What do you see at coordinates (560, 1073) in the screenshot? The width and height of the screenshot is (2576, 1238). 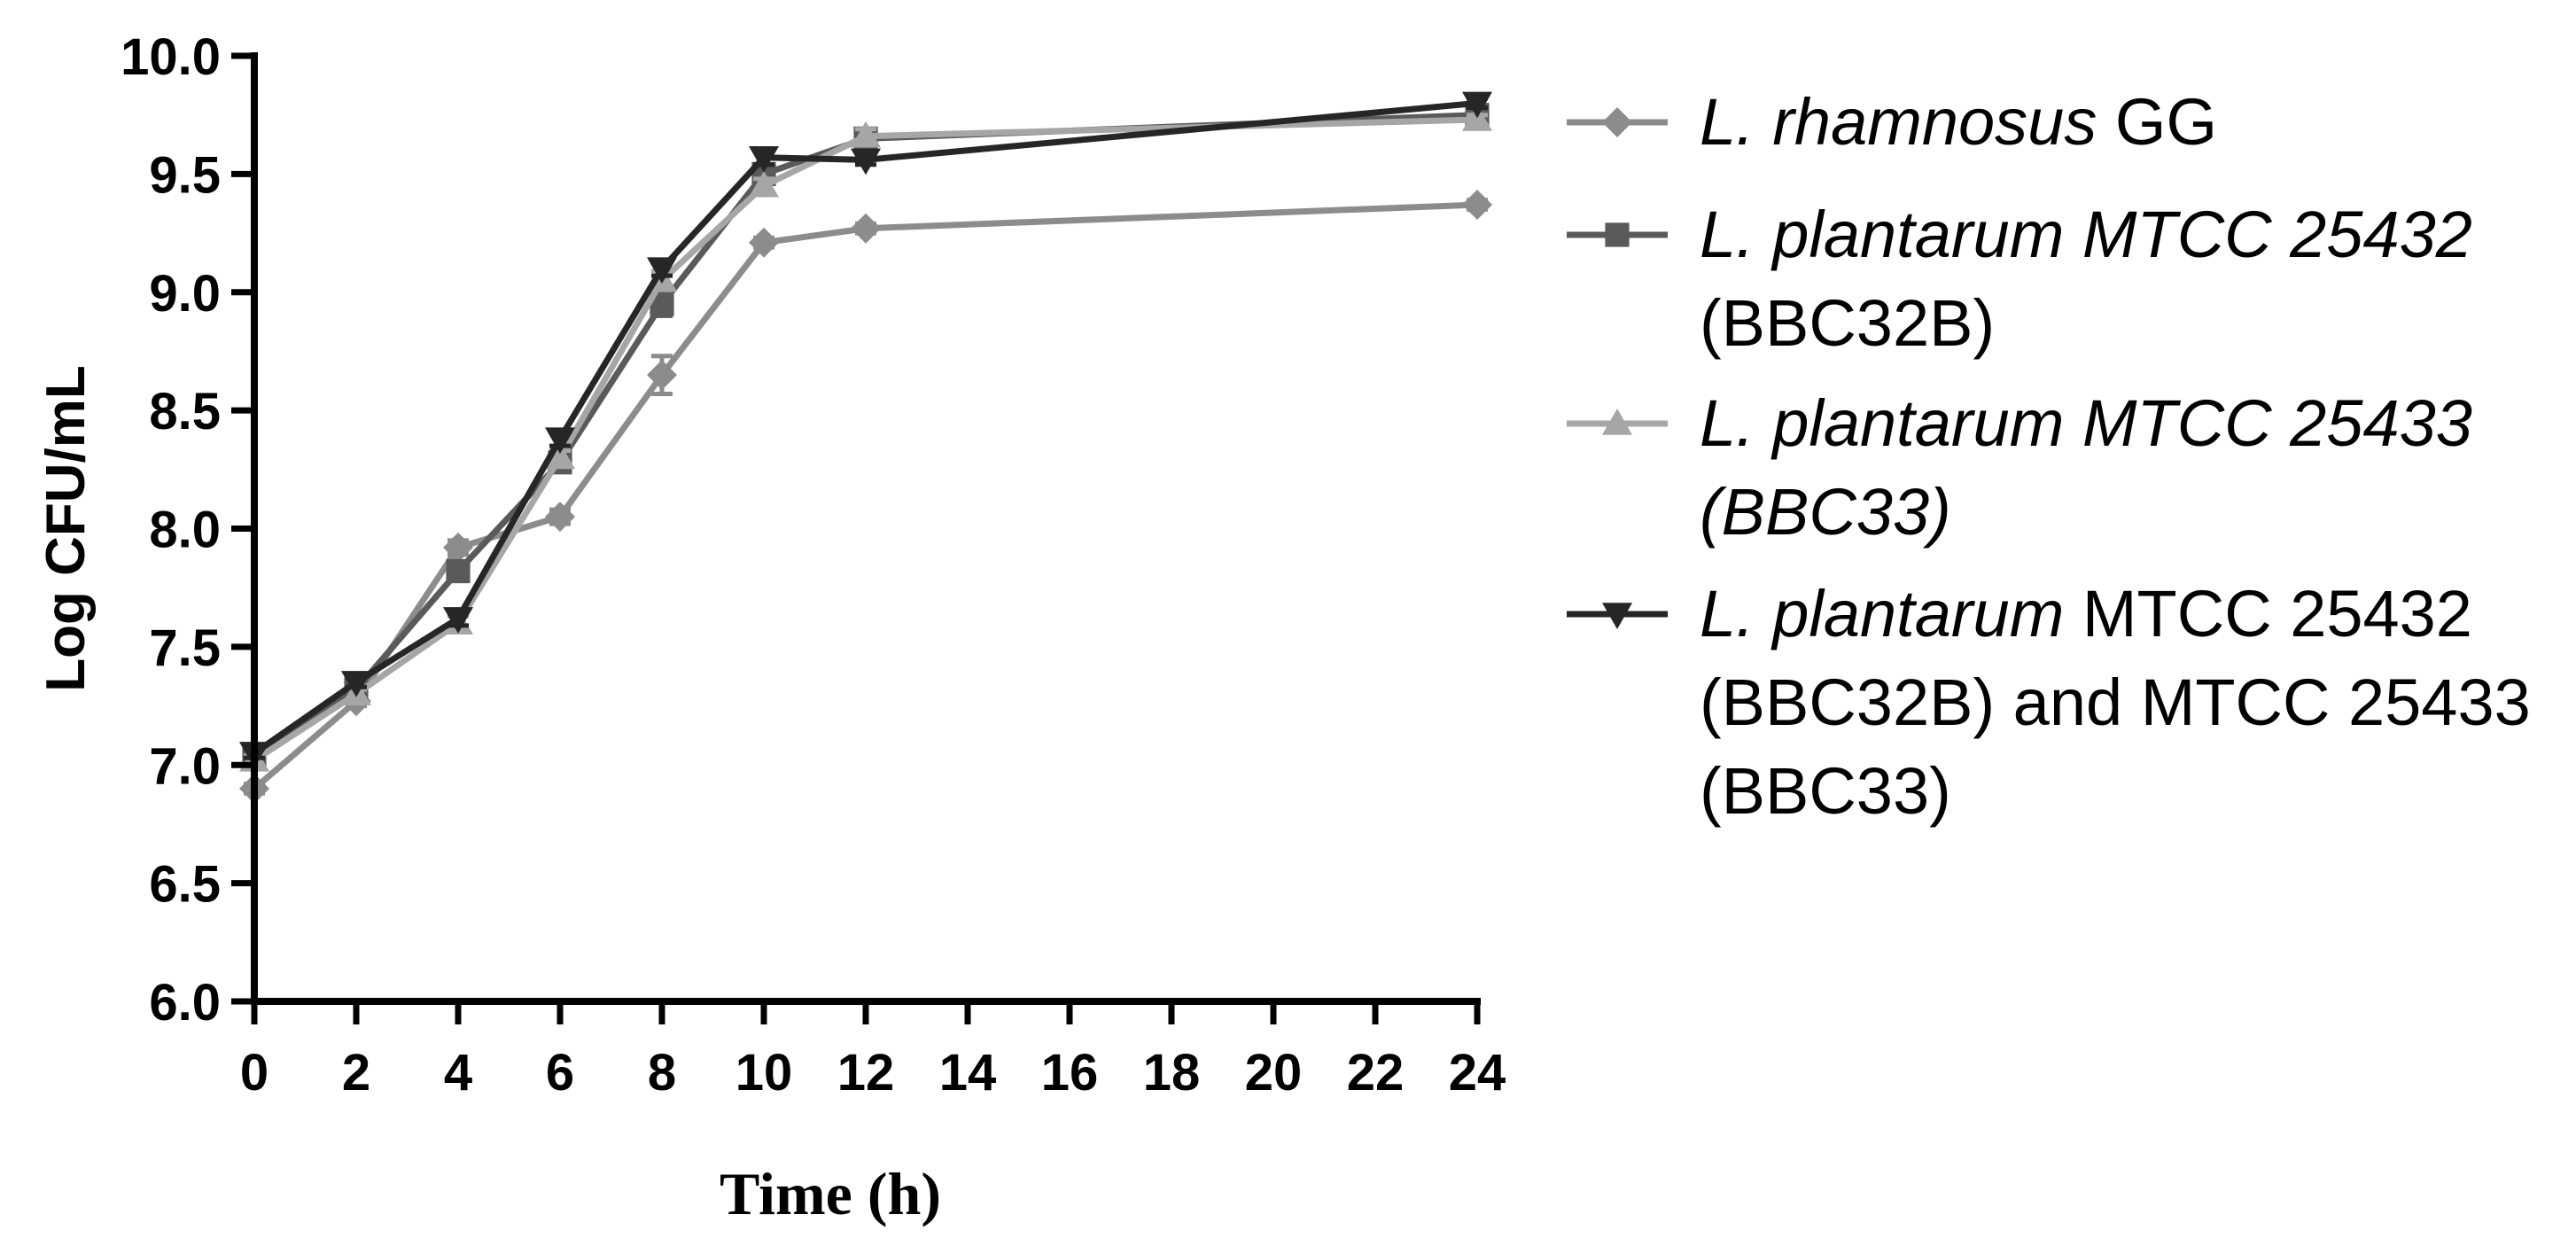 I see `x-tick-label: 6` at bounding box center [560, 1073].